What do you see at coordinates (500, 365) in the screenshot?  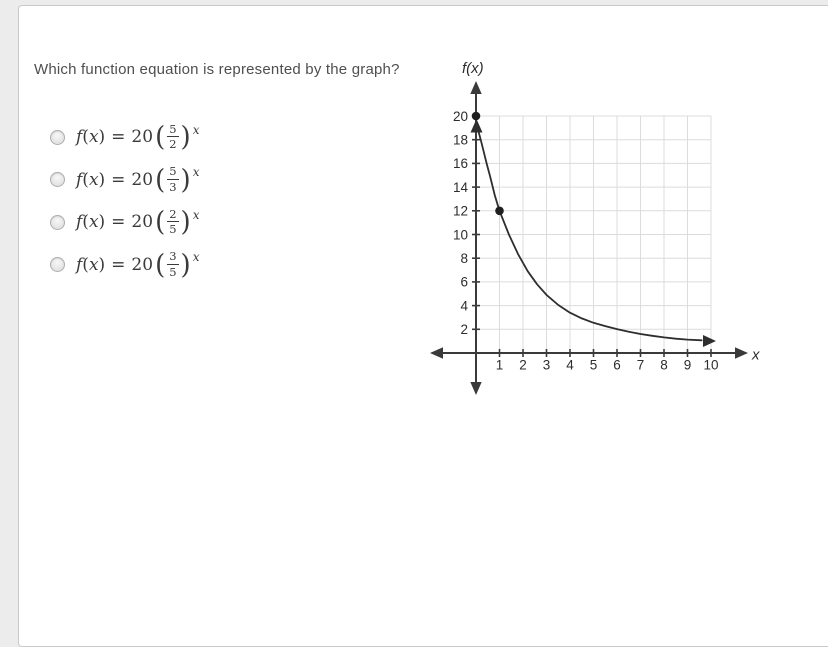 I see `x-tick-label: 1` at bounding box center [500, 365].